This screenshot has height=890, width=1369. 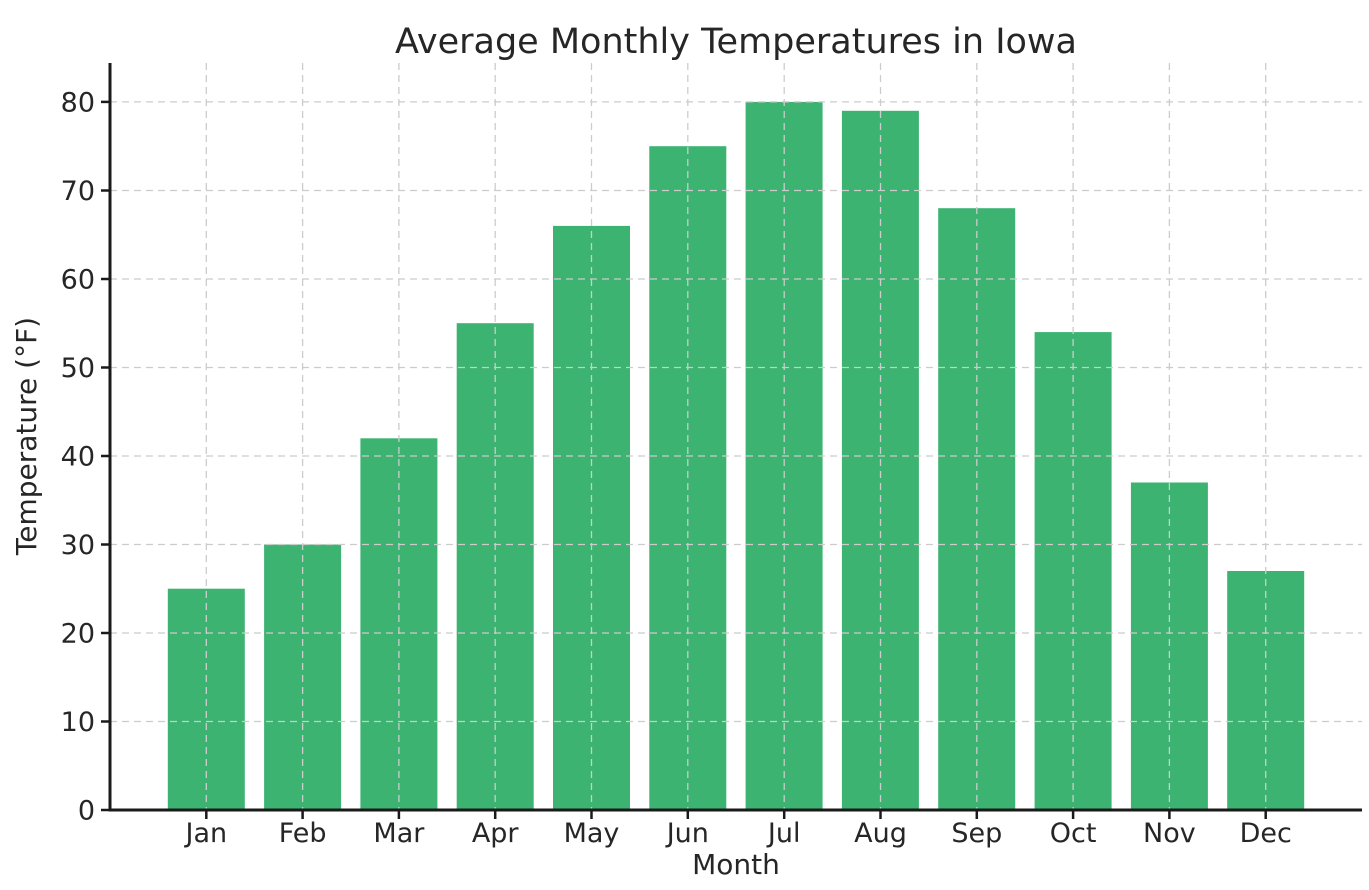 What do you see at coordinates (1073, 833) in the screenshot?
I see `x-tick-label-oct: Oct` at bounding box center [1073, 833].